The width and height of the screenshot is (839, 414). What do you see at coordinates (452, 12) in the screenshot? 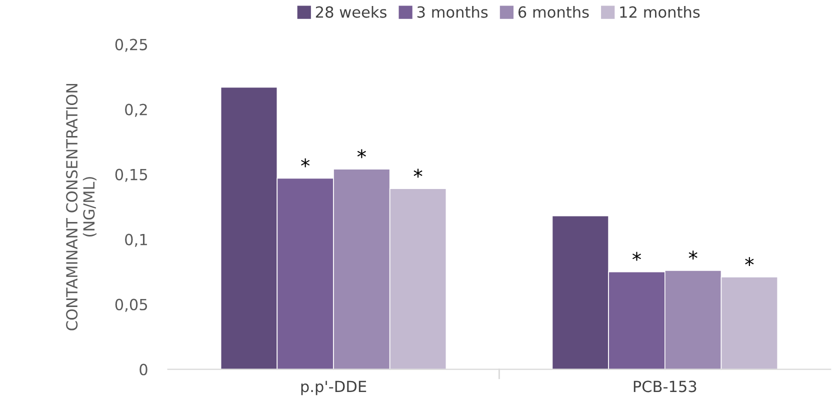
I see `legend-label: 3 months` at bounding box center [452, 12].